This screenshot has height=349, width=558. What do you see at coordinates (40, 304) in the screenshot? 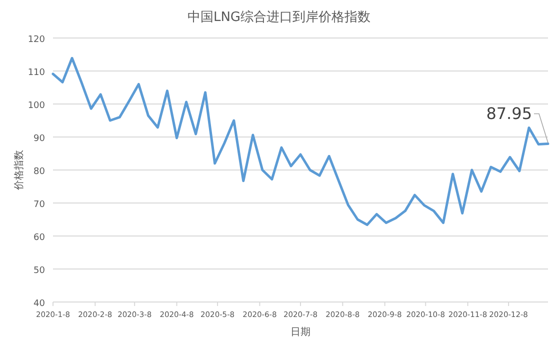
I see `y-tick-label: 40` at bounding box center [40, 304].